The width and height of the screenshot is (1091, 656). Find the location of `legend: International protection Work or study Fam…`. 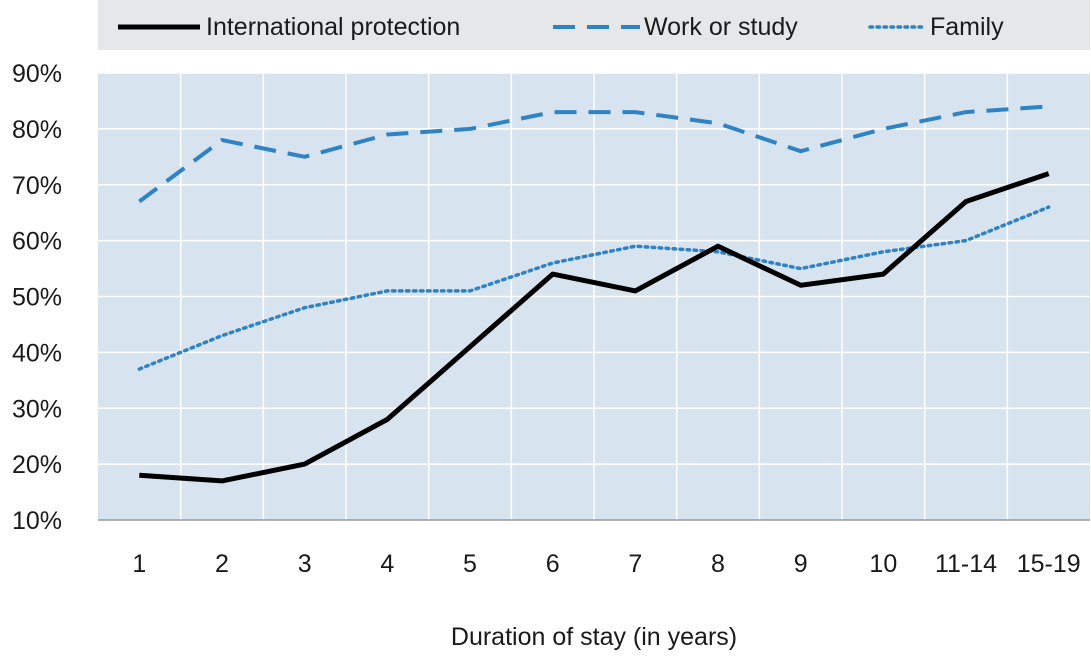

legend: International protection Work or study Fam… is located at coordinates (561, 27).